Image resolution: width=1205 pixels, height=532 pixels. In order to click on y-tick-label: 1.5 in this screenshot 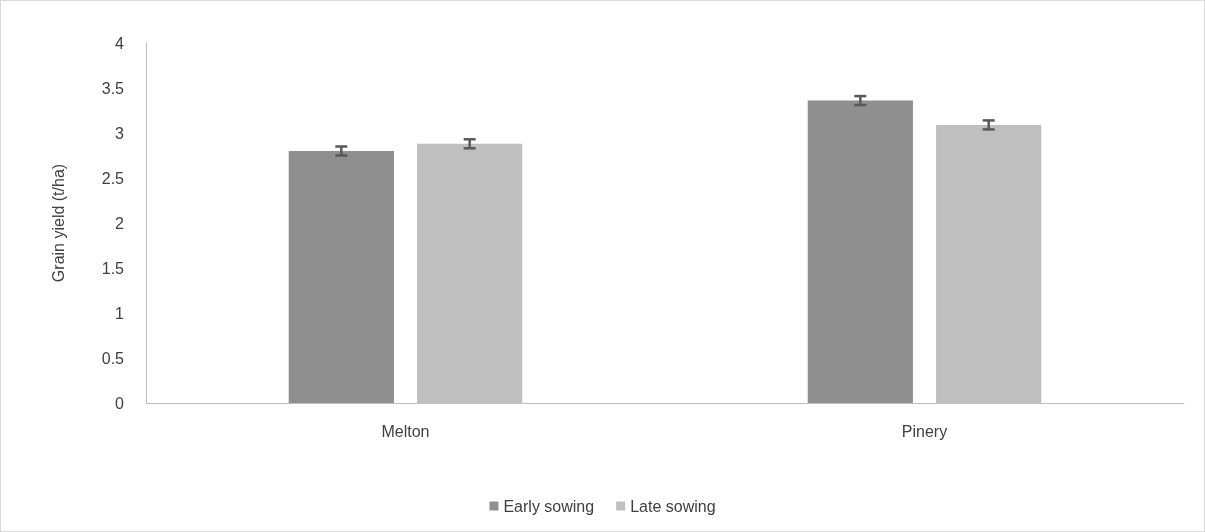, I will do `click(113, 268)`.